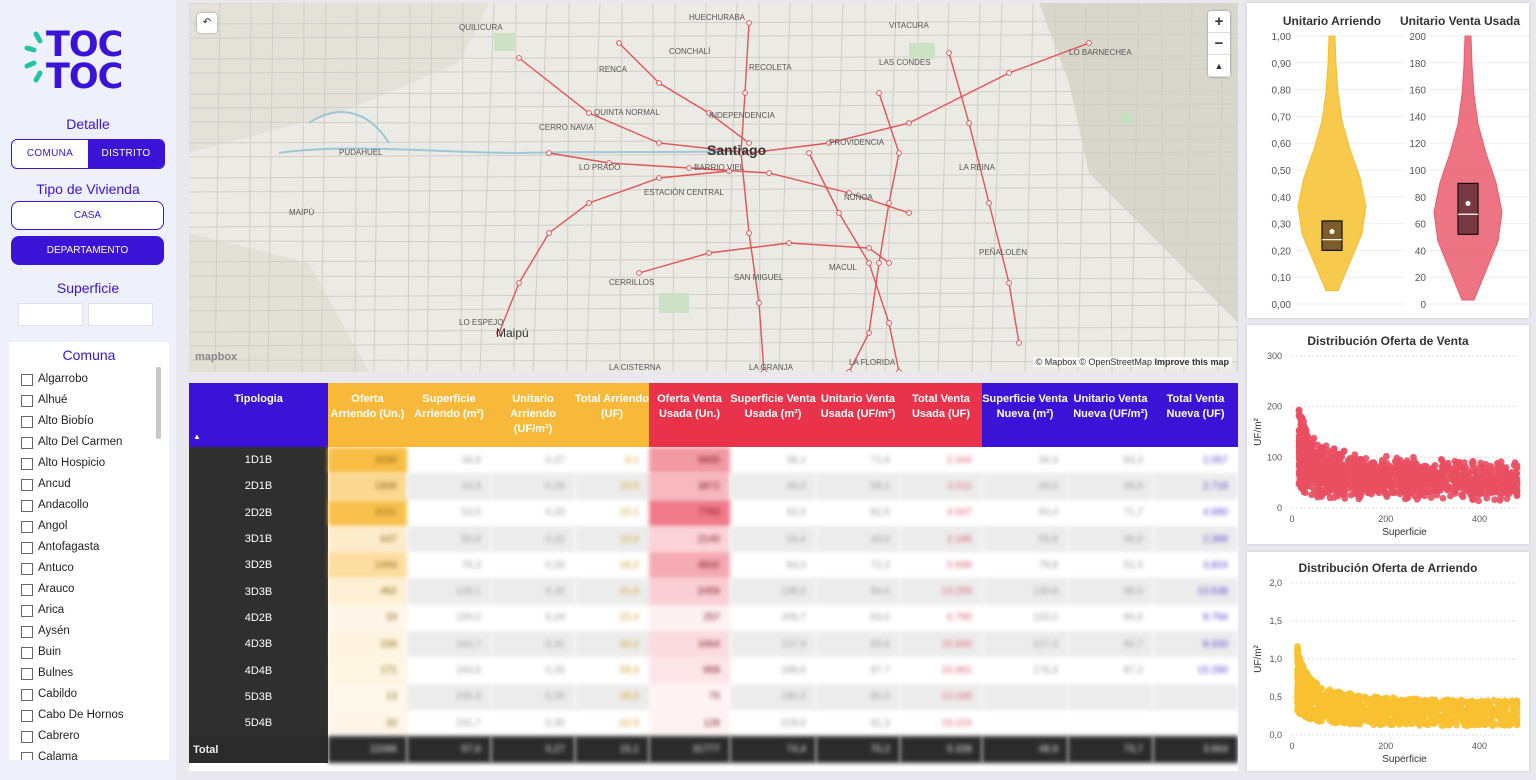 This screenshot has width=1536, height=780. I want to click on table-cell: 63,6, so click(880, 618).